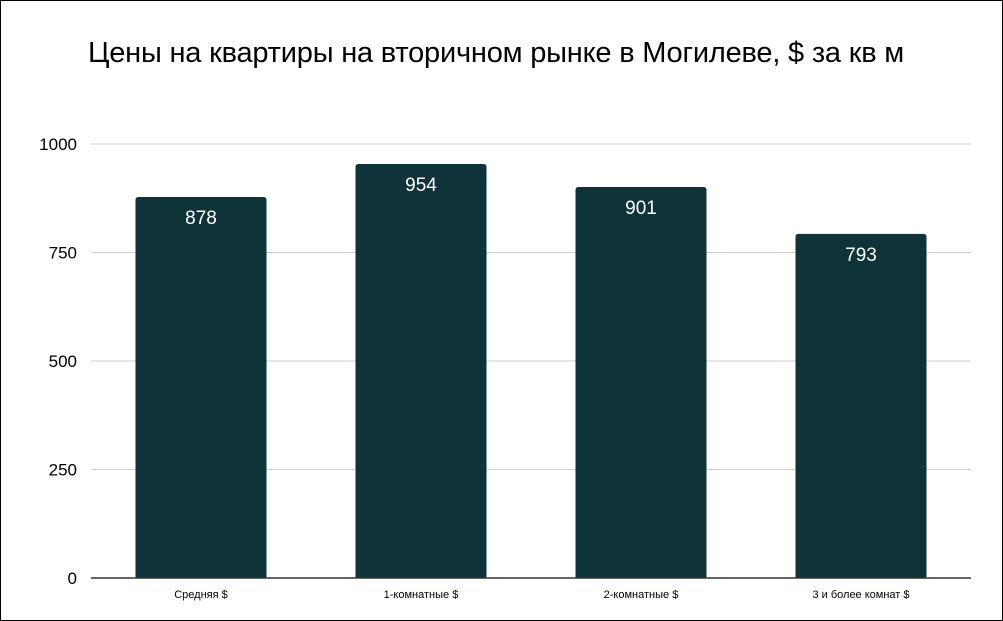 The width and height of the screenshot is (1003, 621). Describe the element at coordinates (201, 595) in the screenshot. I see `x-category-label: Средняя $` at that location.